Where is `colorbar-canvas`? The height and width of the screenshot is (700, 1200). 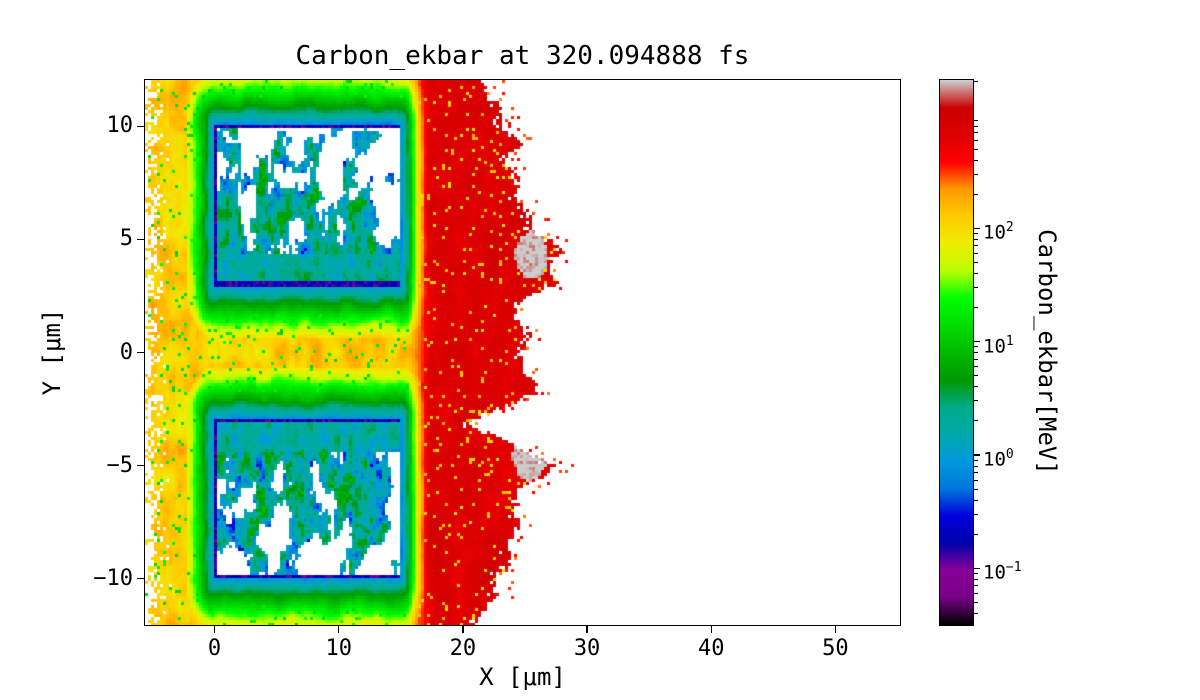 colorbar-canvas is located at coordinates (956, 352).